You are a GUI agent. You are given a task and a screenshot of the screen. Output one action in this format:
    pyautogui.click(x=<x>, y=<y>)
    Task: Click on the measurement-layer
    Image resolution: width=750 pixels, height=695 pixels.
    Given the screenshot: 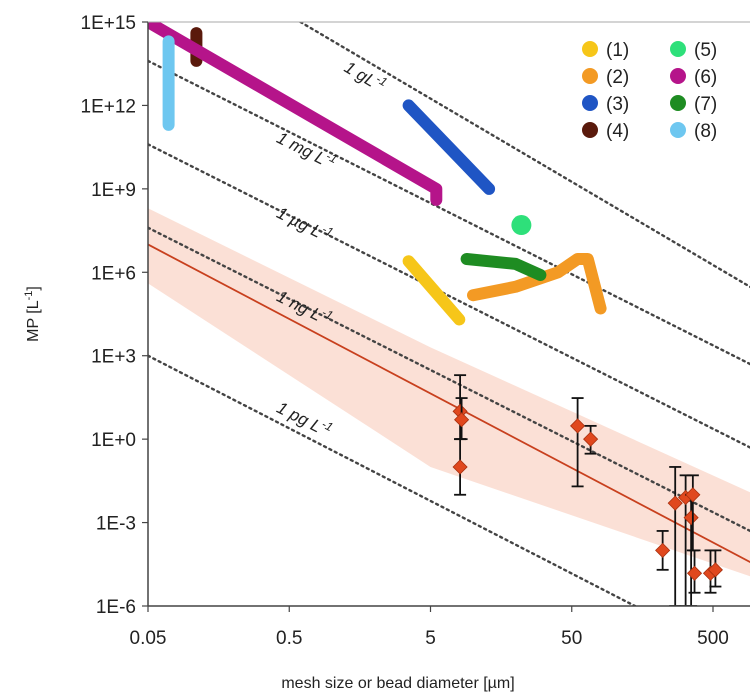 What is the action you would take?
    pyautogui.click(x=587, y=490)
    